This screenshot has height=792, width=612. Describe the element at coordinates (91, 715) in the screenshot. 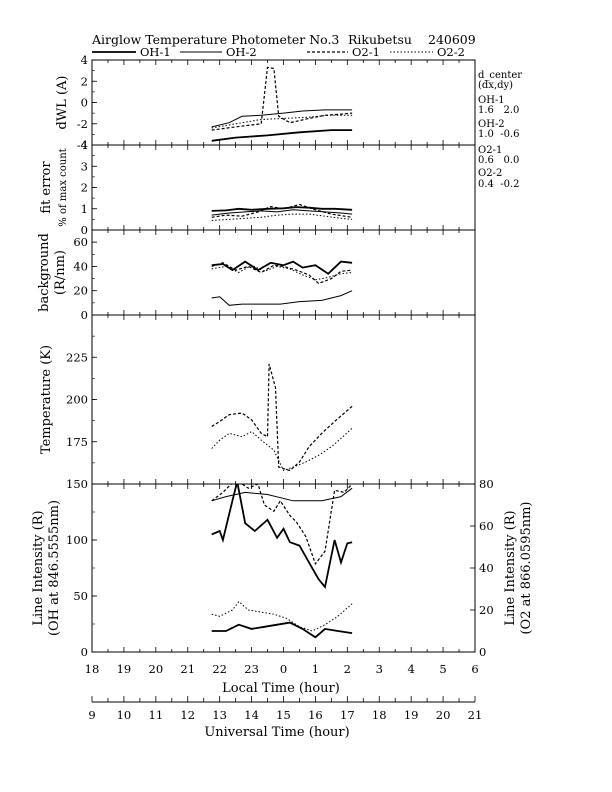

I see `universal-time-tick-label: 9` at that location.